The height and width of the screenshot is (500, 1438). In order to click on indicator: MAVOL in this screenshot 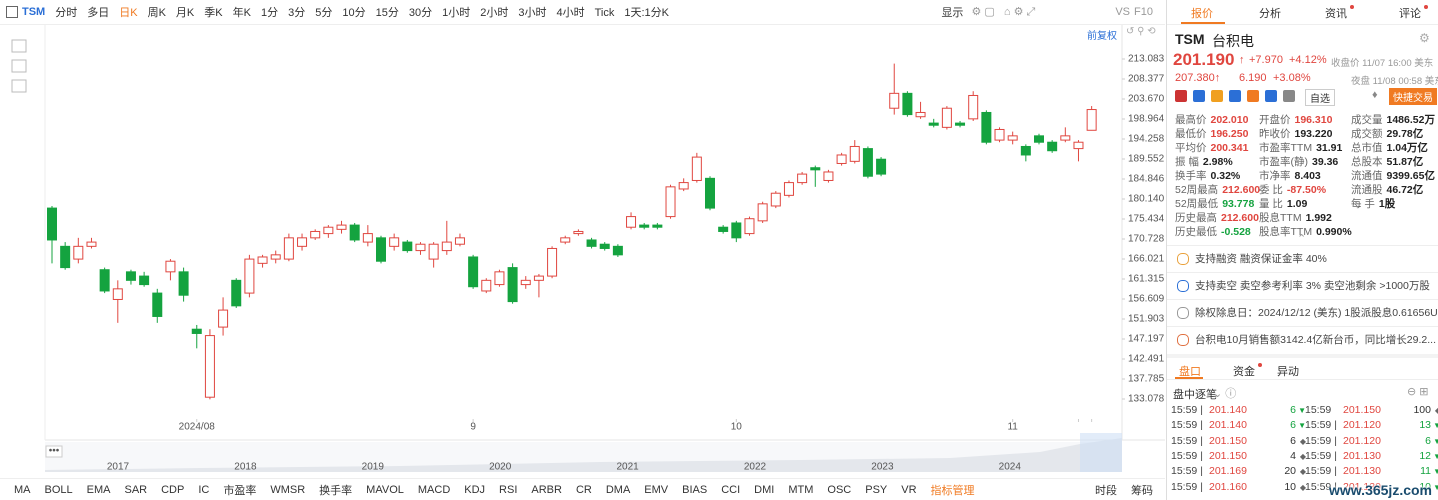, I will do `click(385, 490)`.